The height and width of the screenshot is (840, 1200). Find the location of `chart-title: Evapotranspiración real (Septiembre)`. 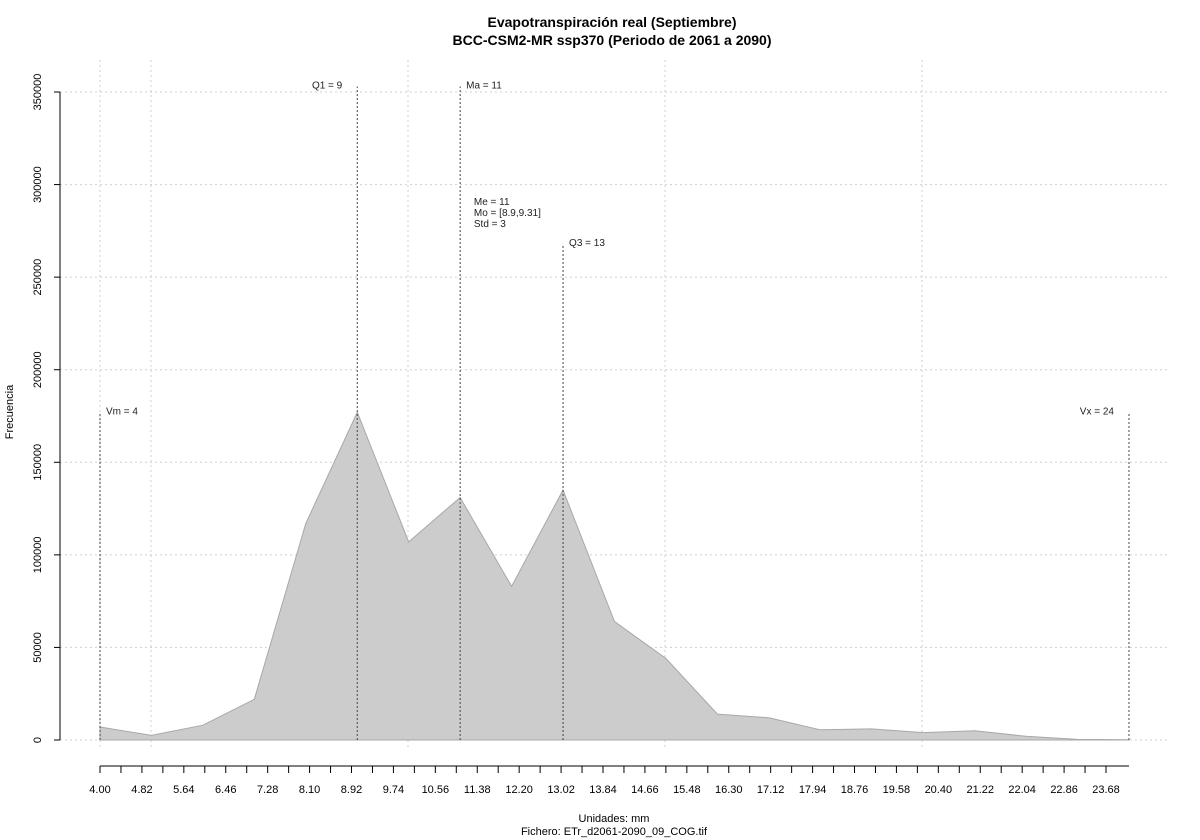

chart-title: Evapotranspiración real (Septiembre) is located at coordinates (612, 22).